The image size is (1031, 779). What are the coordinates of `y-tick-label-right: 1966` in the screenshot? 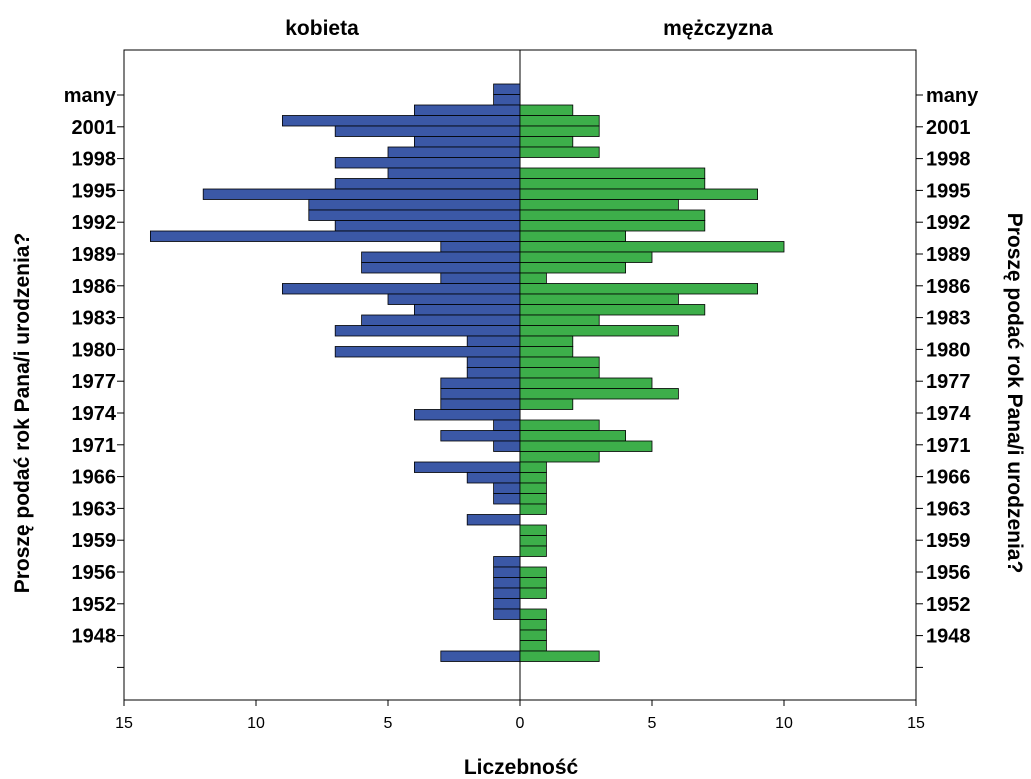 It's located at (948, 478).